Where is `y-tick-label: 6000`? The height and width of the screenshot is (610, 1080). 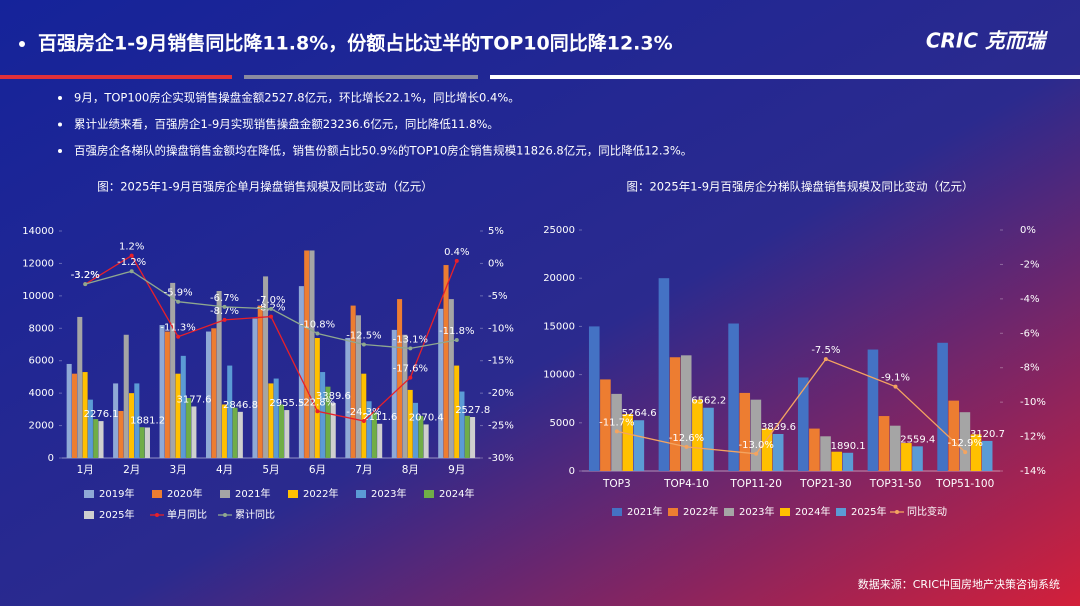 y-tick-label: 6000 is located at coordinates (41, 361).